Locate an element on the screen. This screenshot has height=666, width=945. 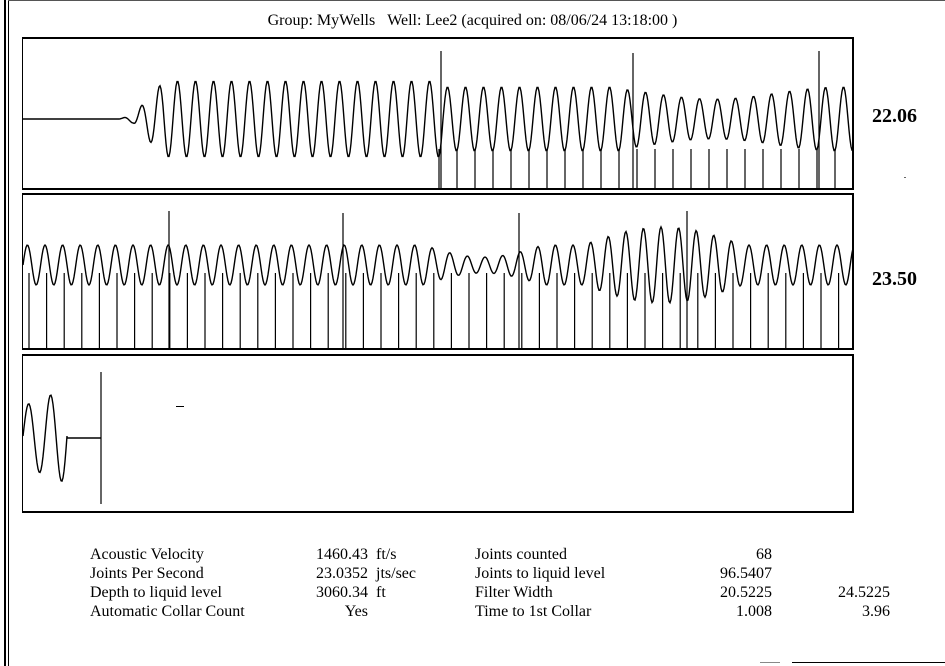
joints-counted-label: Joints counted is located at coordinates (521, 554).